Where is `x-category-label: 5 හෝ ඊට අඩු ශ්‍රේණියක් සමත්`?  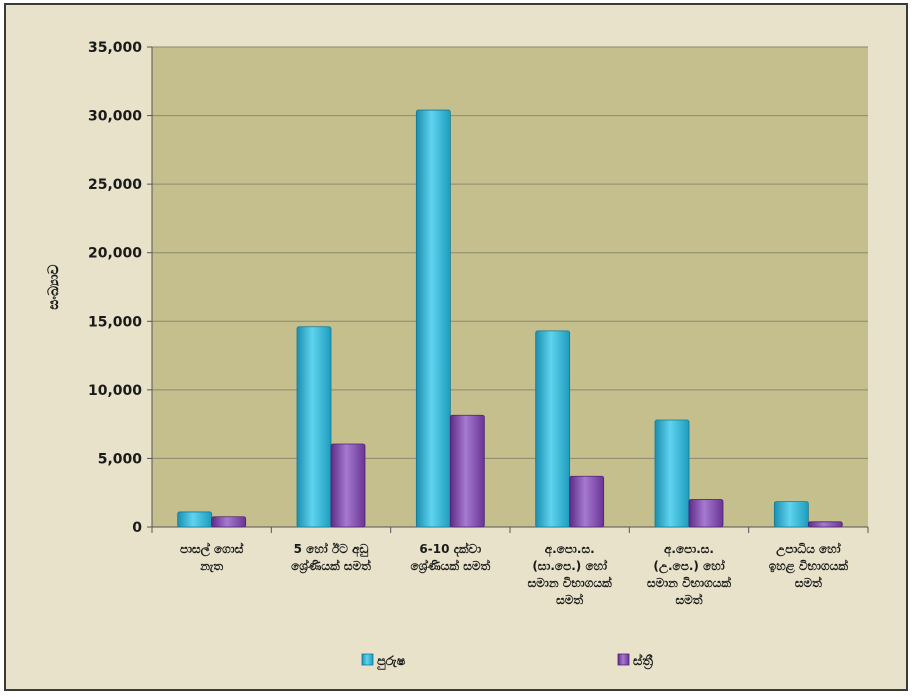
x-category-label: 5 හෝ ඊට අඩු ශ්‍රේණියක් සමත් is located at coordinates (331, 557).